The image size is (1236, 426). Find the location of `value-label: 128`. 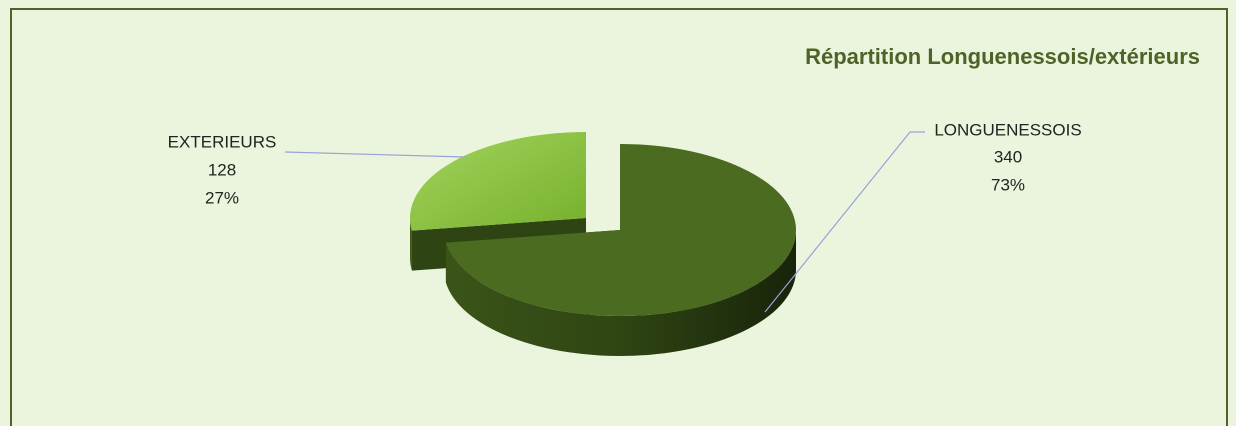

value-label: 128 is located at coordinates (222, 169).